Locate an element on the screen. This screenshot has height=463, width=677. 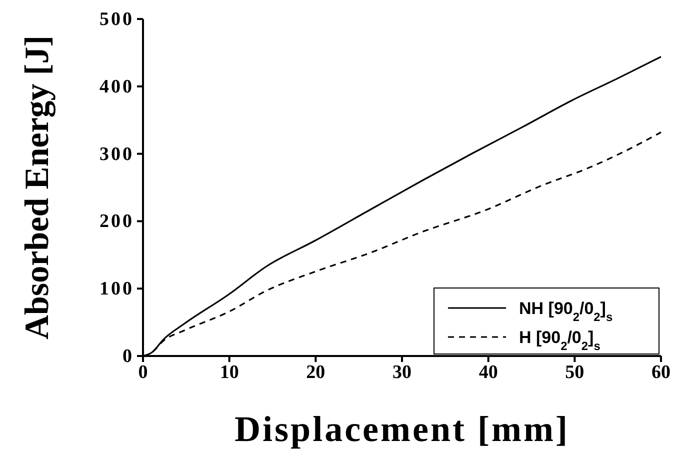
y-tick-label: 100 is located at coordinates (117, 289).